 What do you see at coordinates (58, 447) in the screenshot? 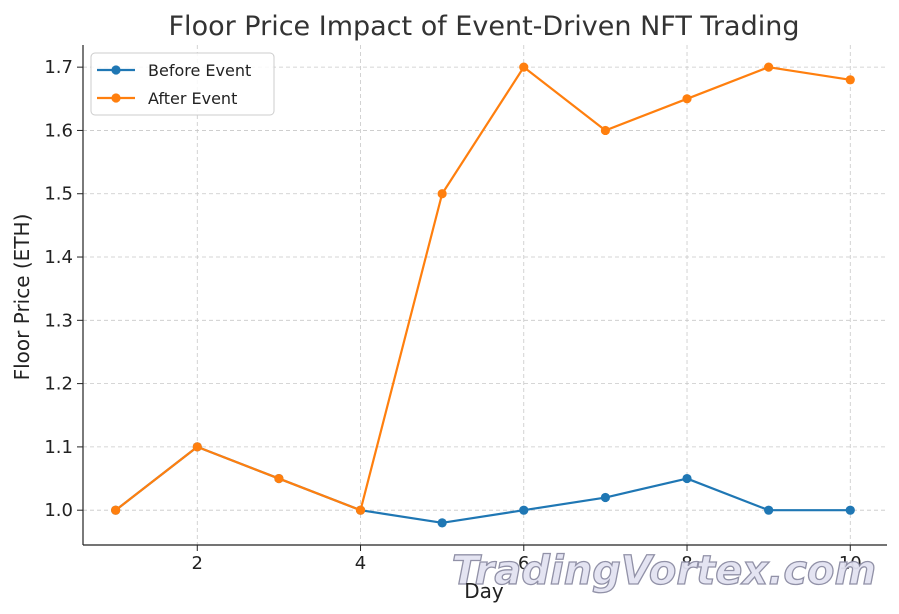
I see `y-tick-label: 1.1` at bounding box center [58, 447].